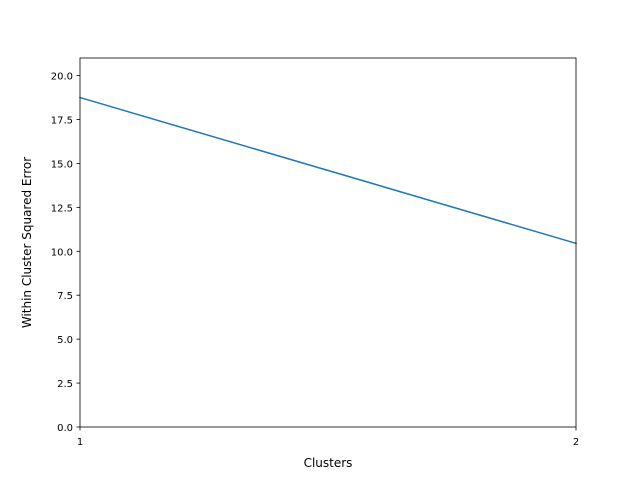 This screenshot has height=484, width=640. What do you see at coordinates (62, 164) in the screenshot?
I see `y-tick-label: 15.0` at bounding box center [62, 164].